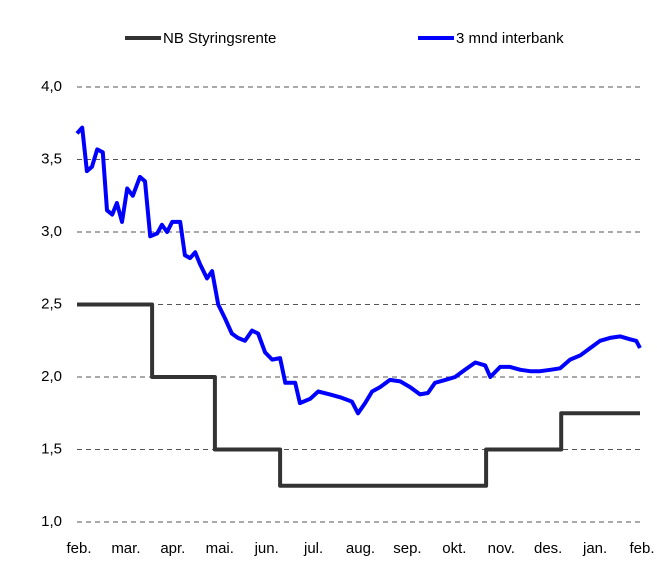  I want to click on x-tick-label: aug., so click(360, 548).